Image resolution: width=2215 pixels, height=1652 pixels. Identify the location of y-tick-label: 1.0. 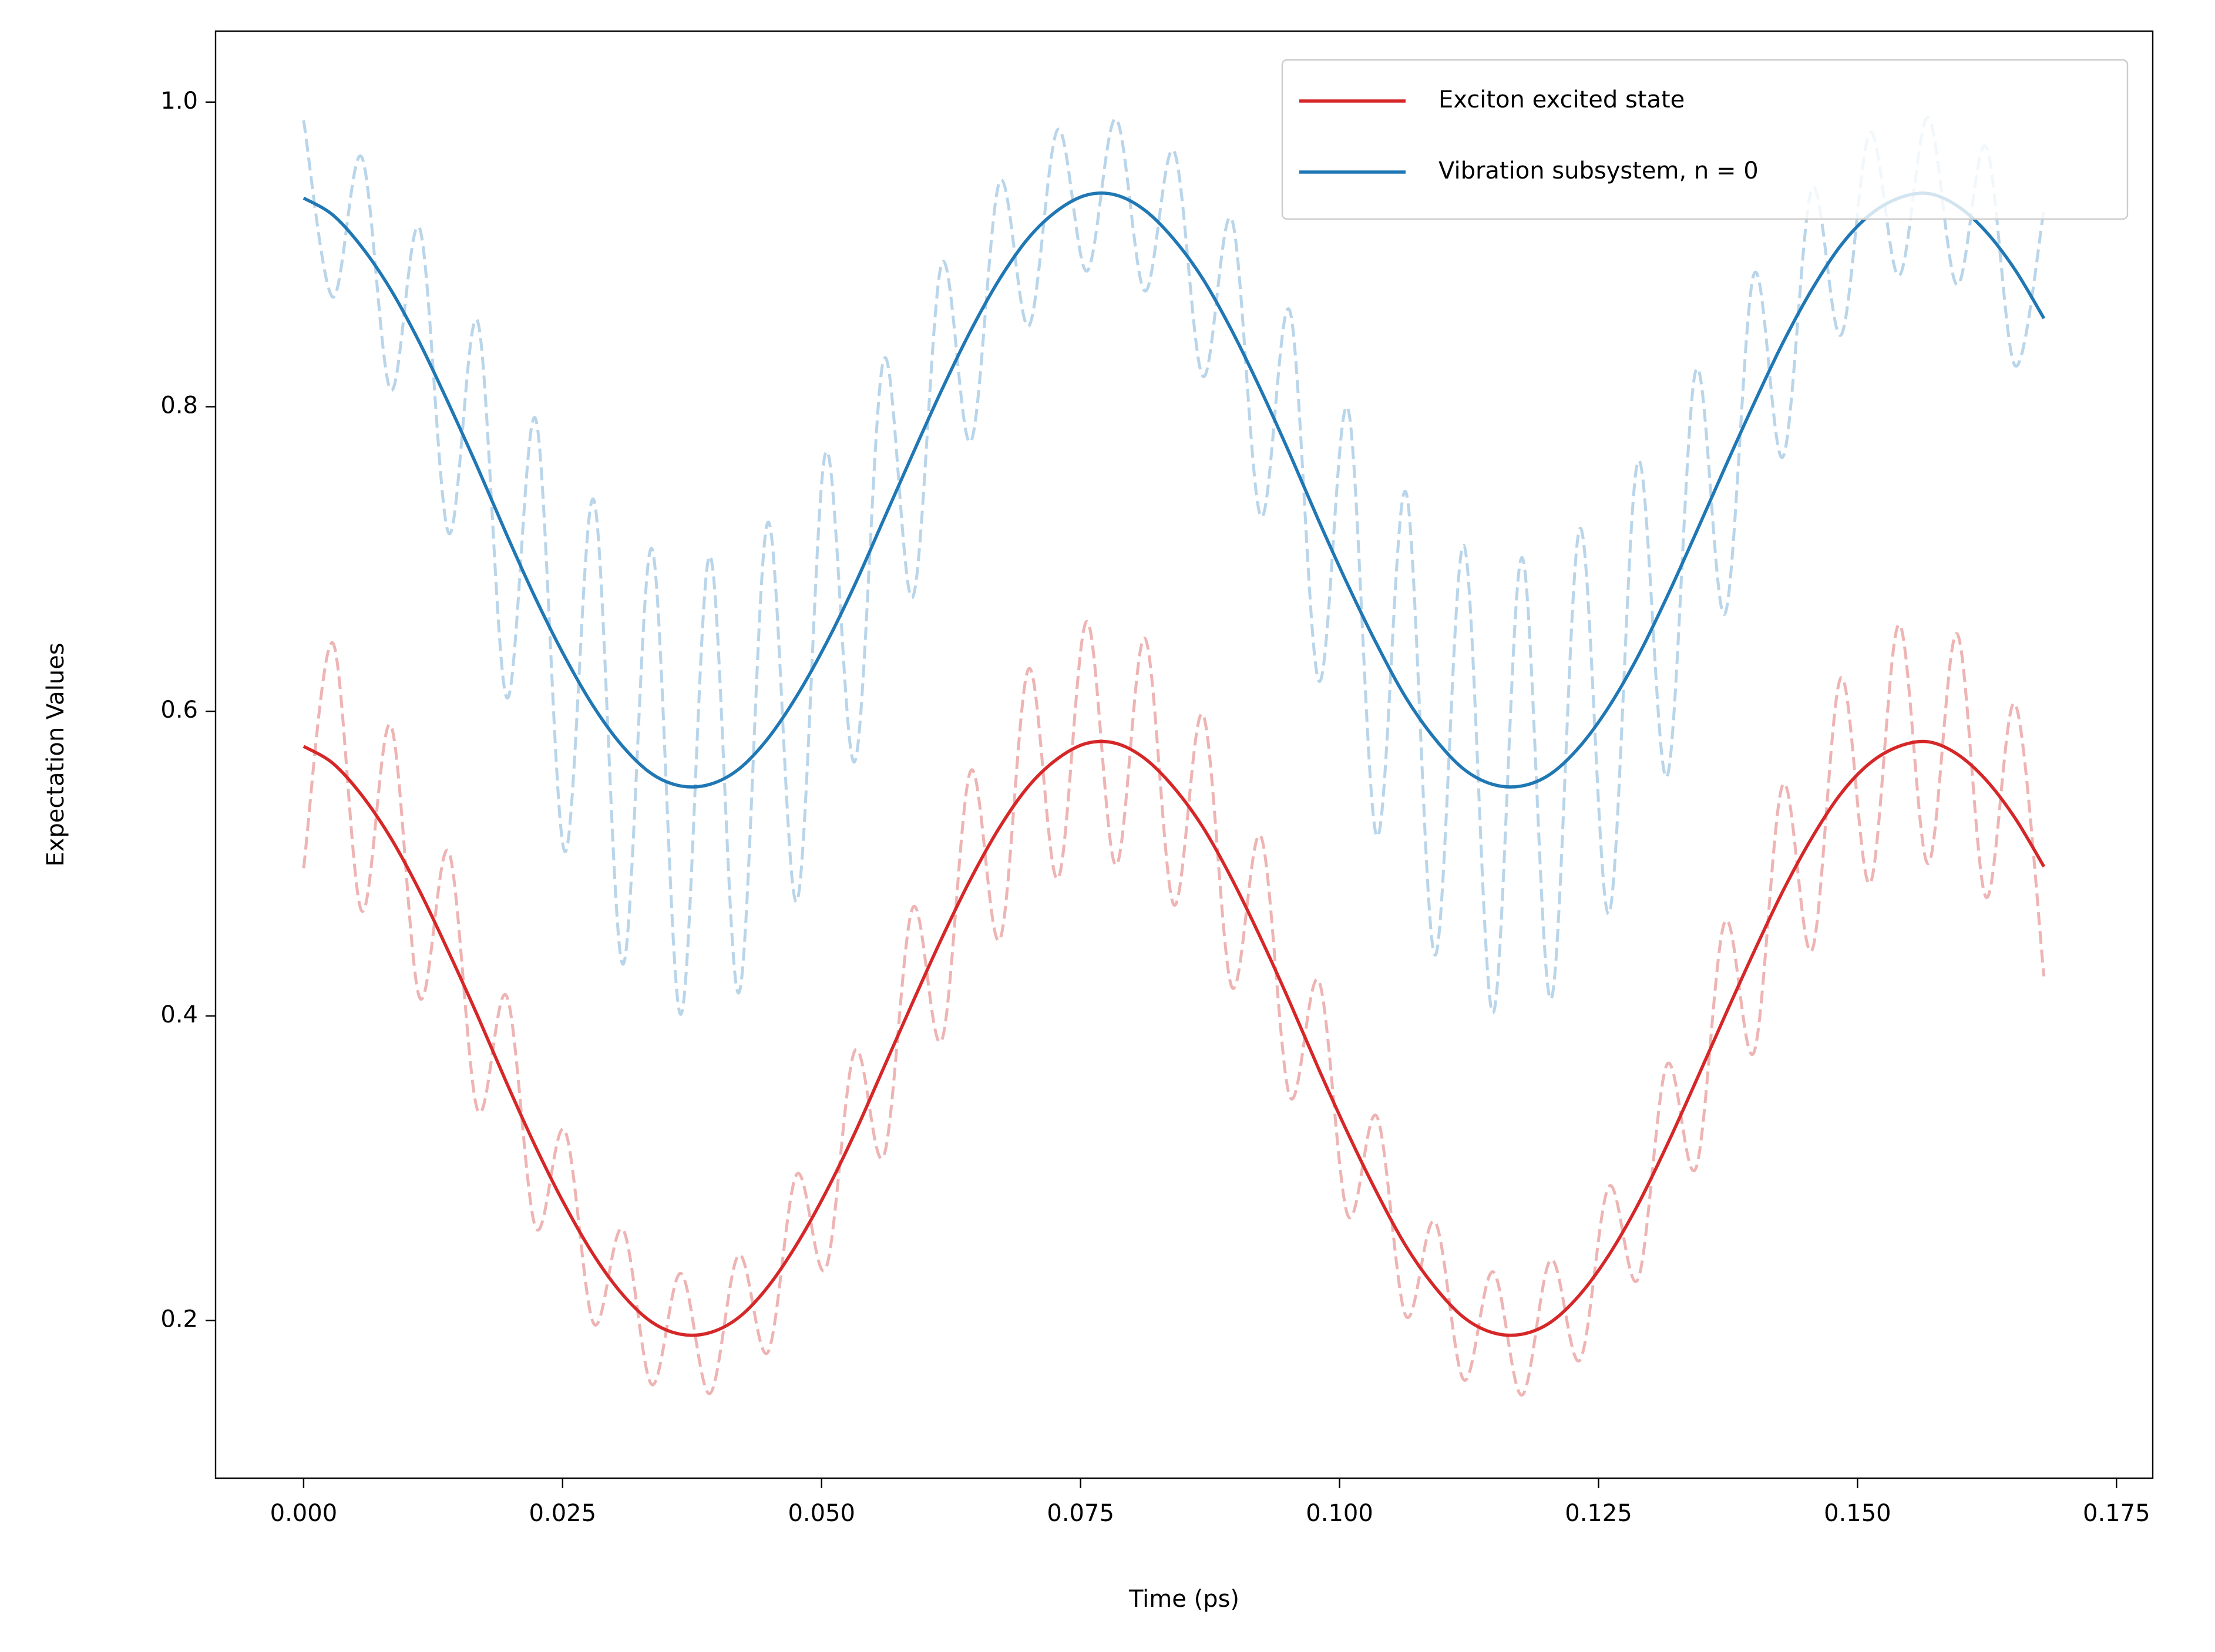
(179, 101).